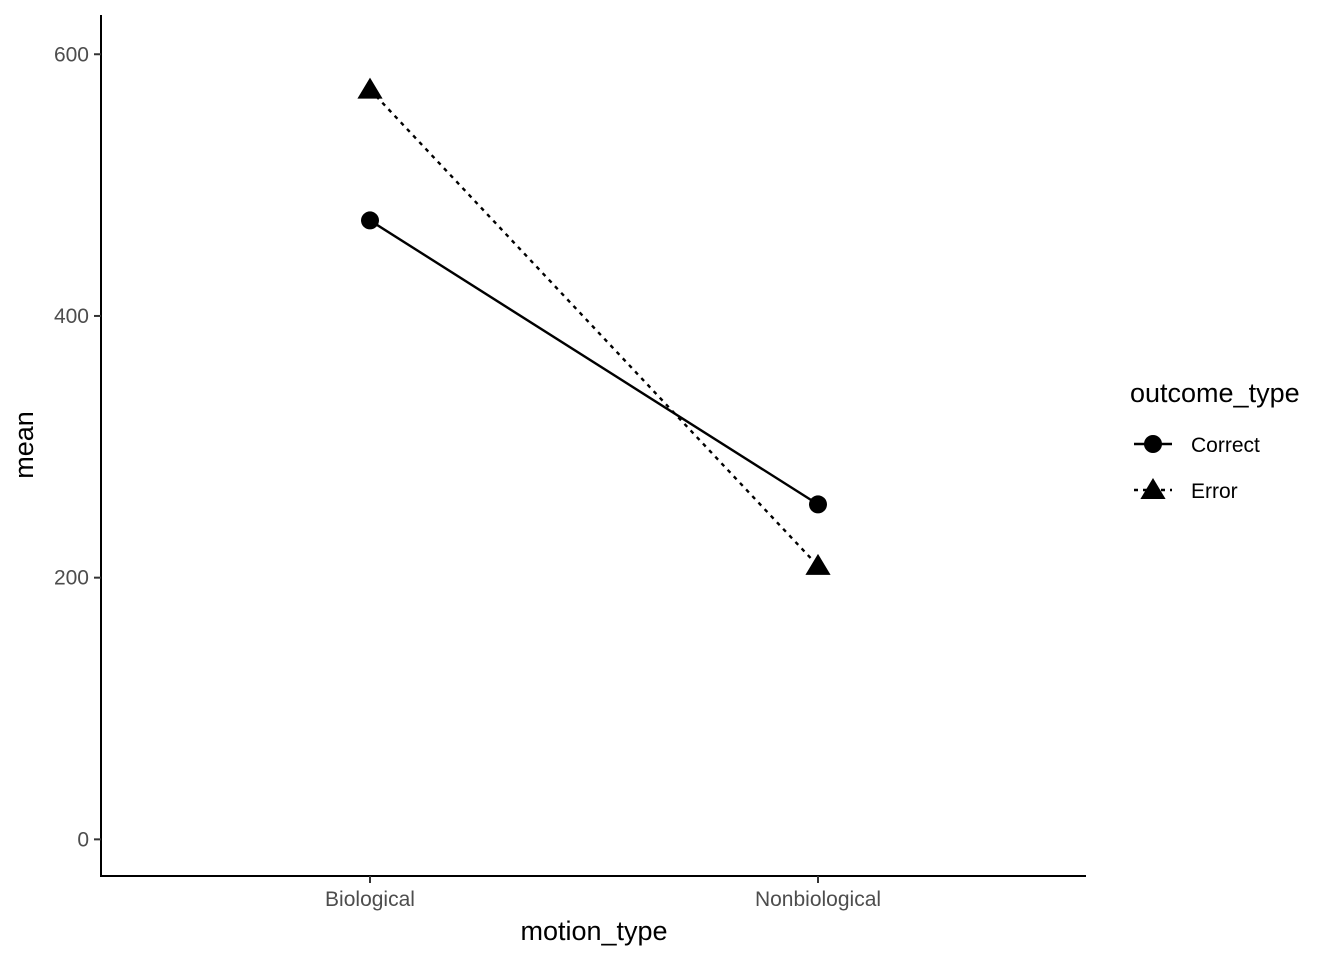 Image resolution: width=1344 pixels, height=960 pixels. I want to click on y-tick-label: 200, so click(71, 578).